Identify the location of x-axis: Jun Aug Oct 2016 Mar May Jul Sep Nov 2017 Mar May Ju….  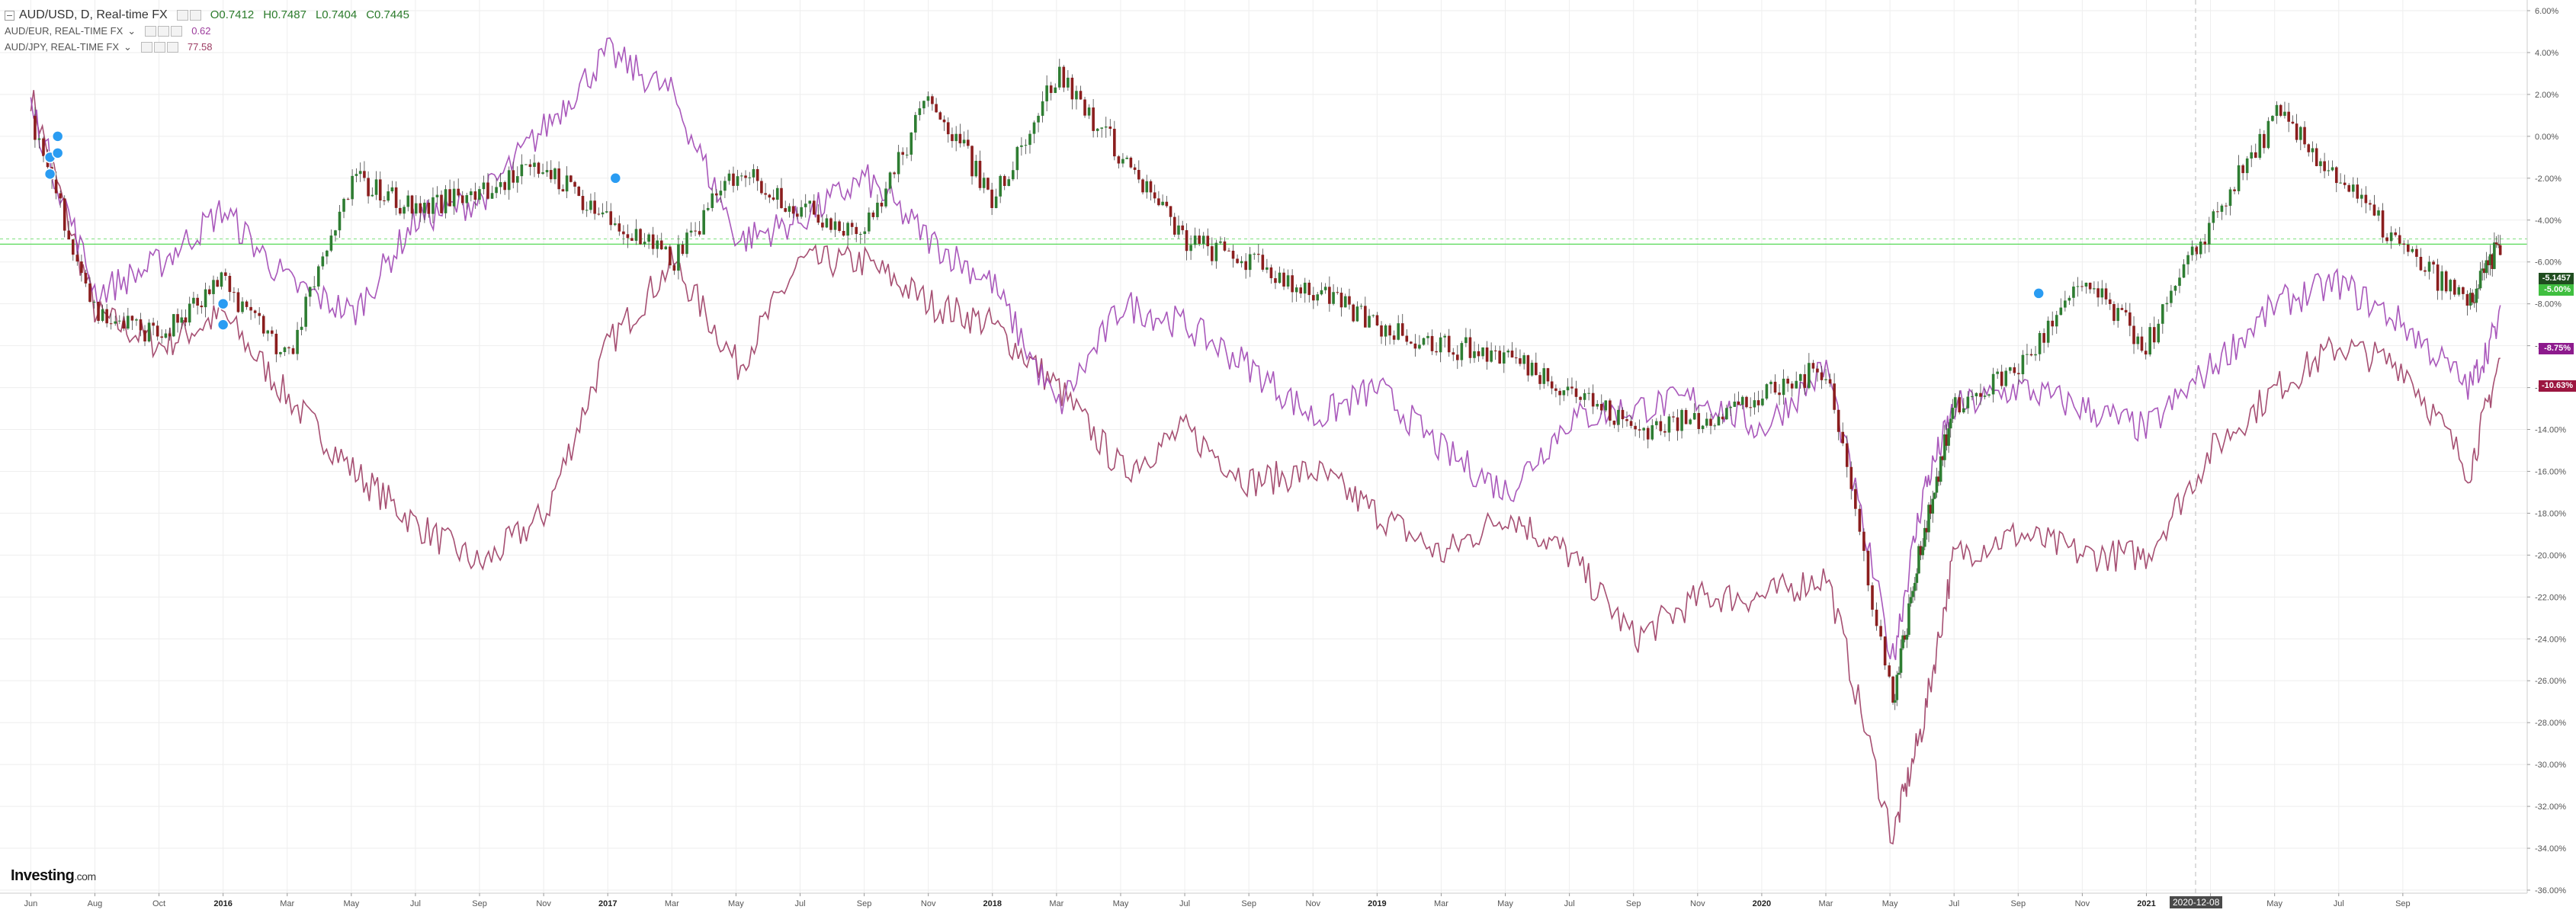
(1263, 900).